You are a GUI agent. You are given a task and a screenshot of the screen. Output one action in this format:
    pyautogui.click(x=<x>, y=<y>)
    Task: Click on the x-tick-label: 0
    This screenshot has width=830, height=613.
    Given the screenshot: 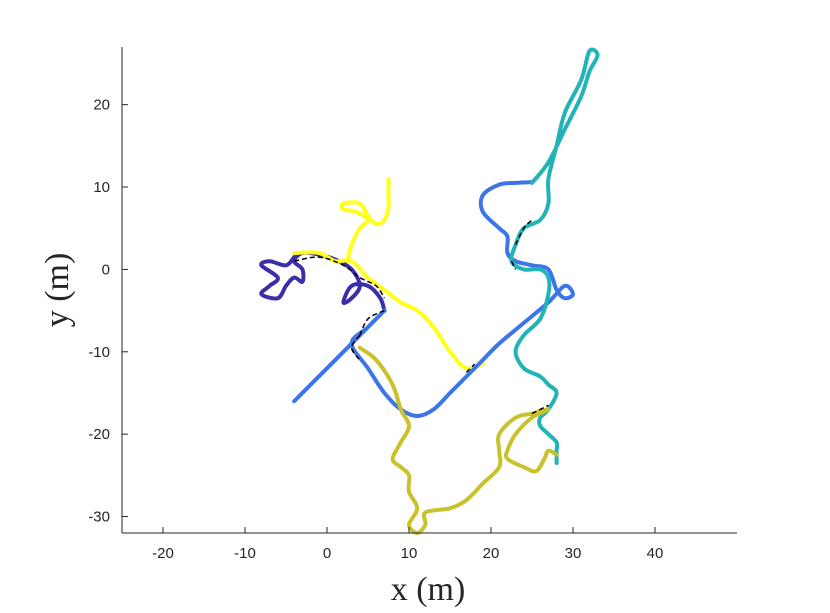 What is the action you would take?
    pyautogui.click(x=327, y=553)
    